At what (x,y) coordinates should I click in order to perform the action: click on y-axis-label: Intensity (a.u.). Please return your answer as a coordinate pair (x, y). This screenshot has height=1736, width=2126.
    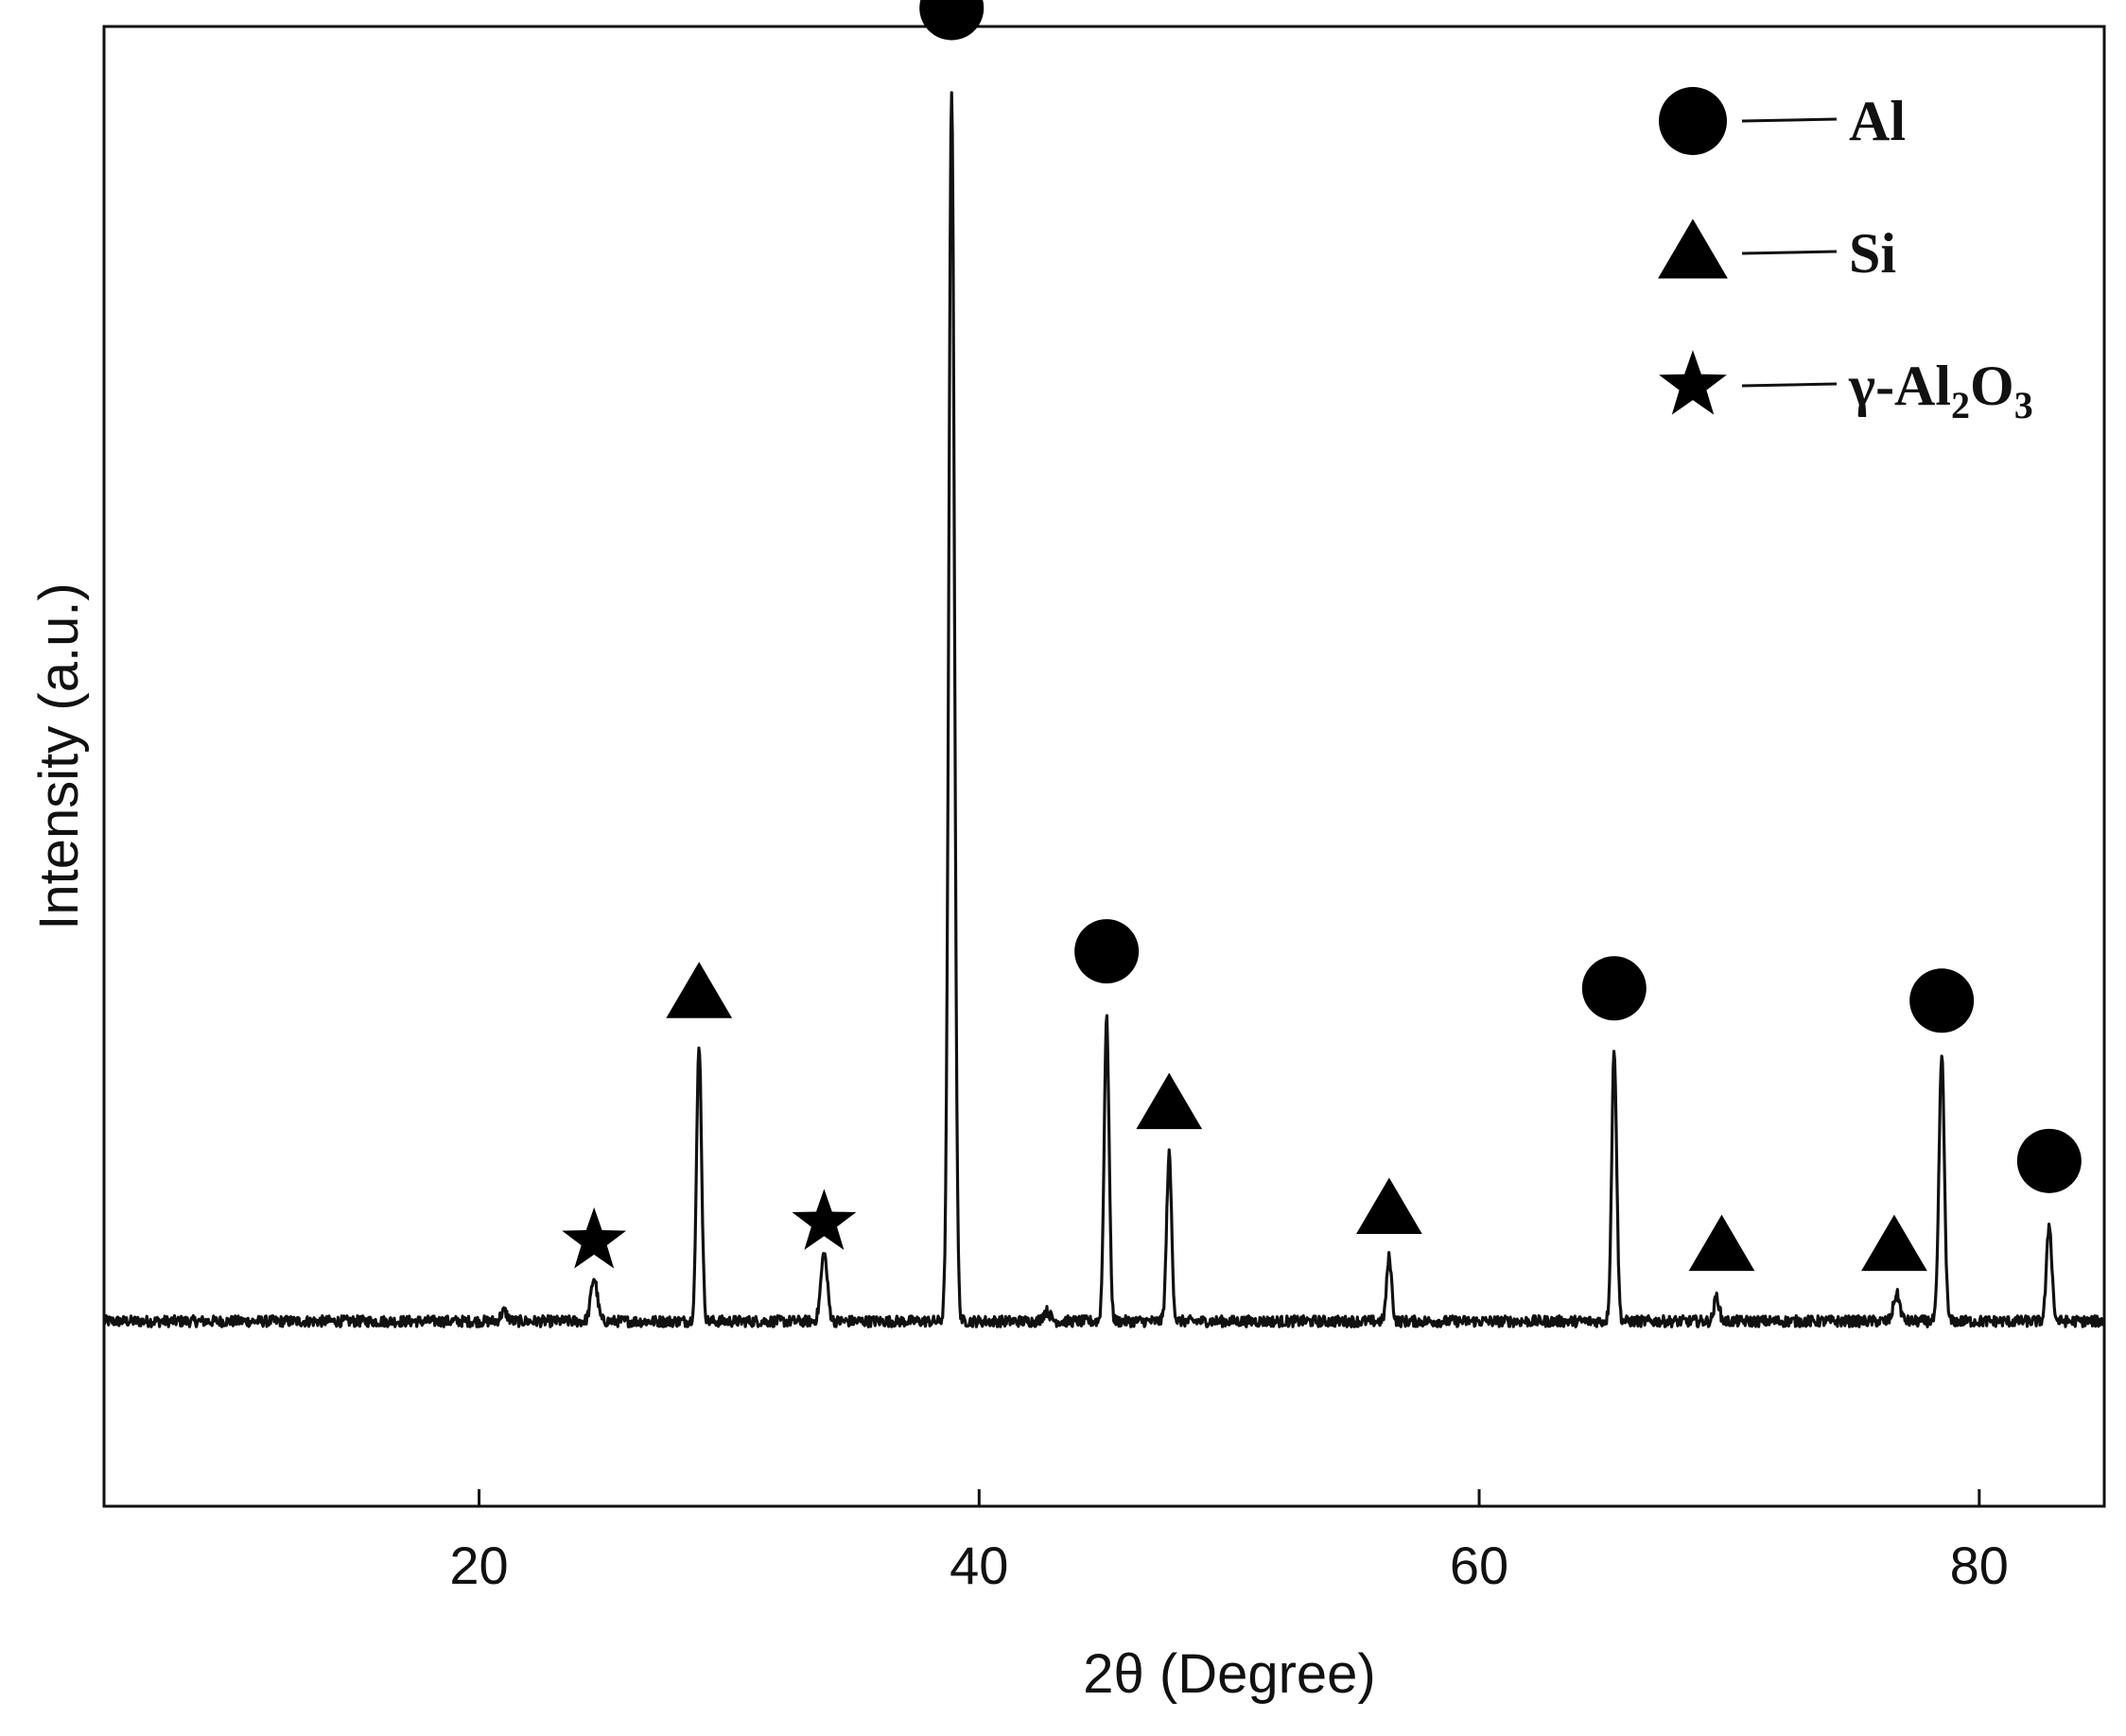
    Looking at the image, I should click on (59, 755).